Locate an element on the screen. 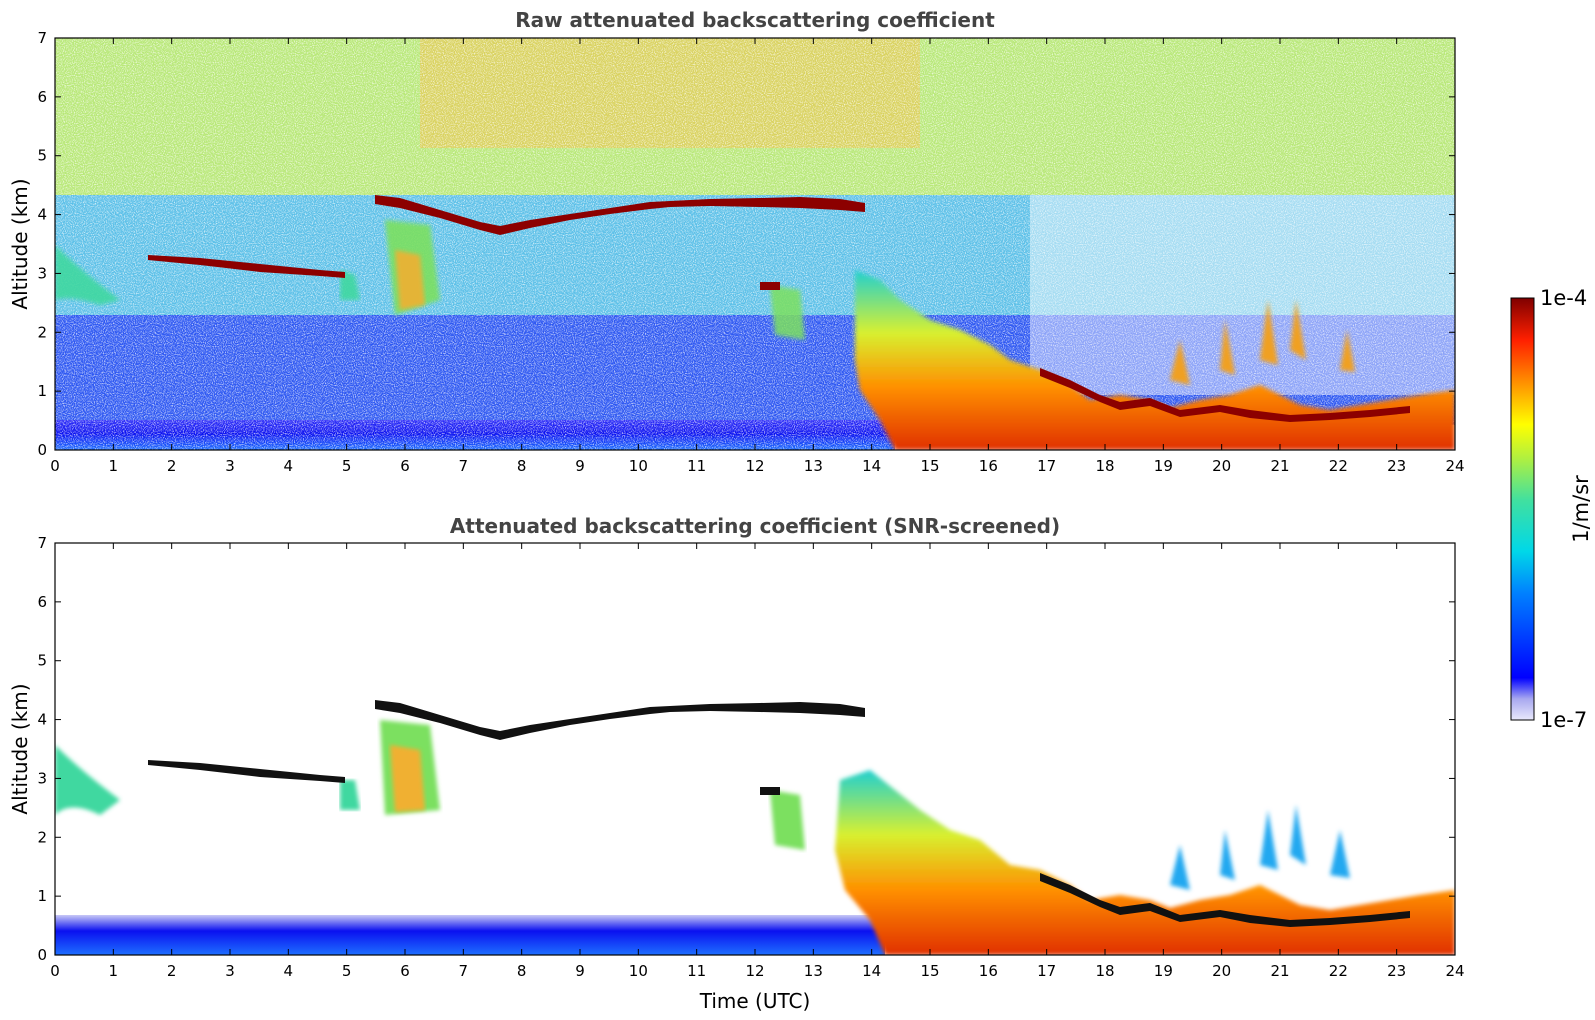 The width and height of the screenshot is (1595, 1020). panel-raw-boundary-layer is located at coordinates (1155, 360).